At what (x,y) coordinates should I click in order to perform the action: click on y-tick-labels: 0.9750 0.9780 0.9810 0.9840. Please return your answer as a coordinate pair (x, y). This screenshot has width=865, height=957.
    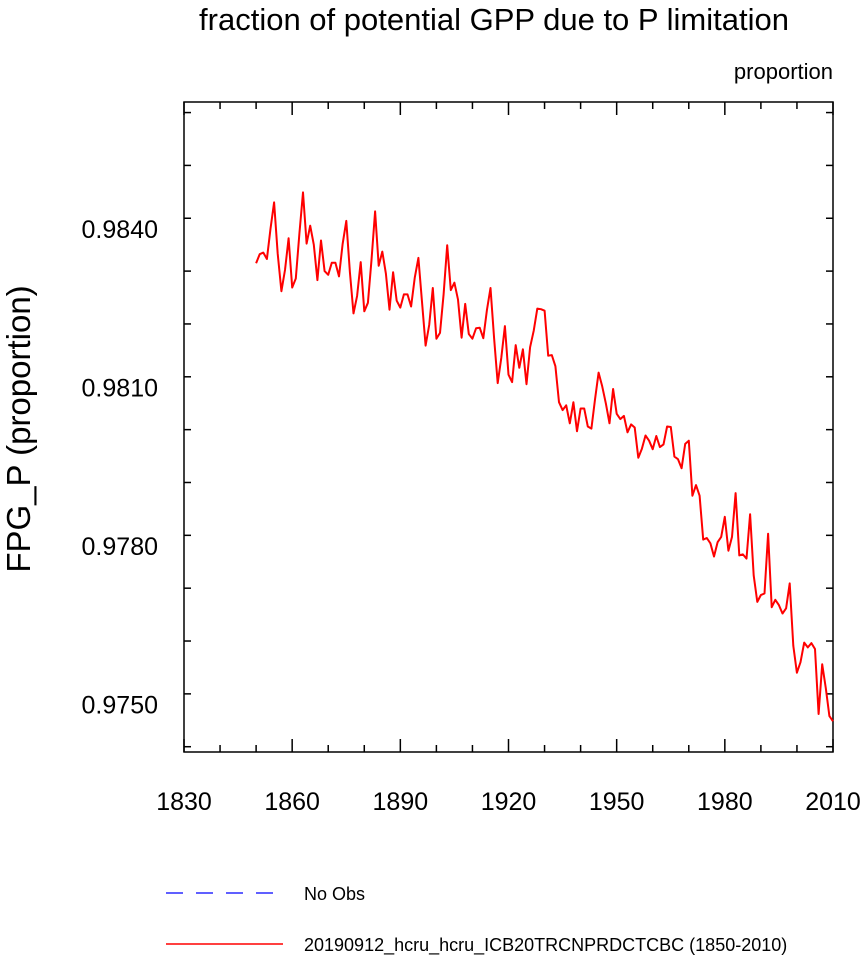
    Looking at the image, I should click on (120, 468).